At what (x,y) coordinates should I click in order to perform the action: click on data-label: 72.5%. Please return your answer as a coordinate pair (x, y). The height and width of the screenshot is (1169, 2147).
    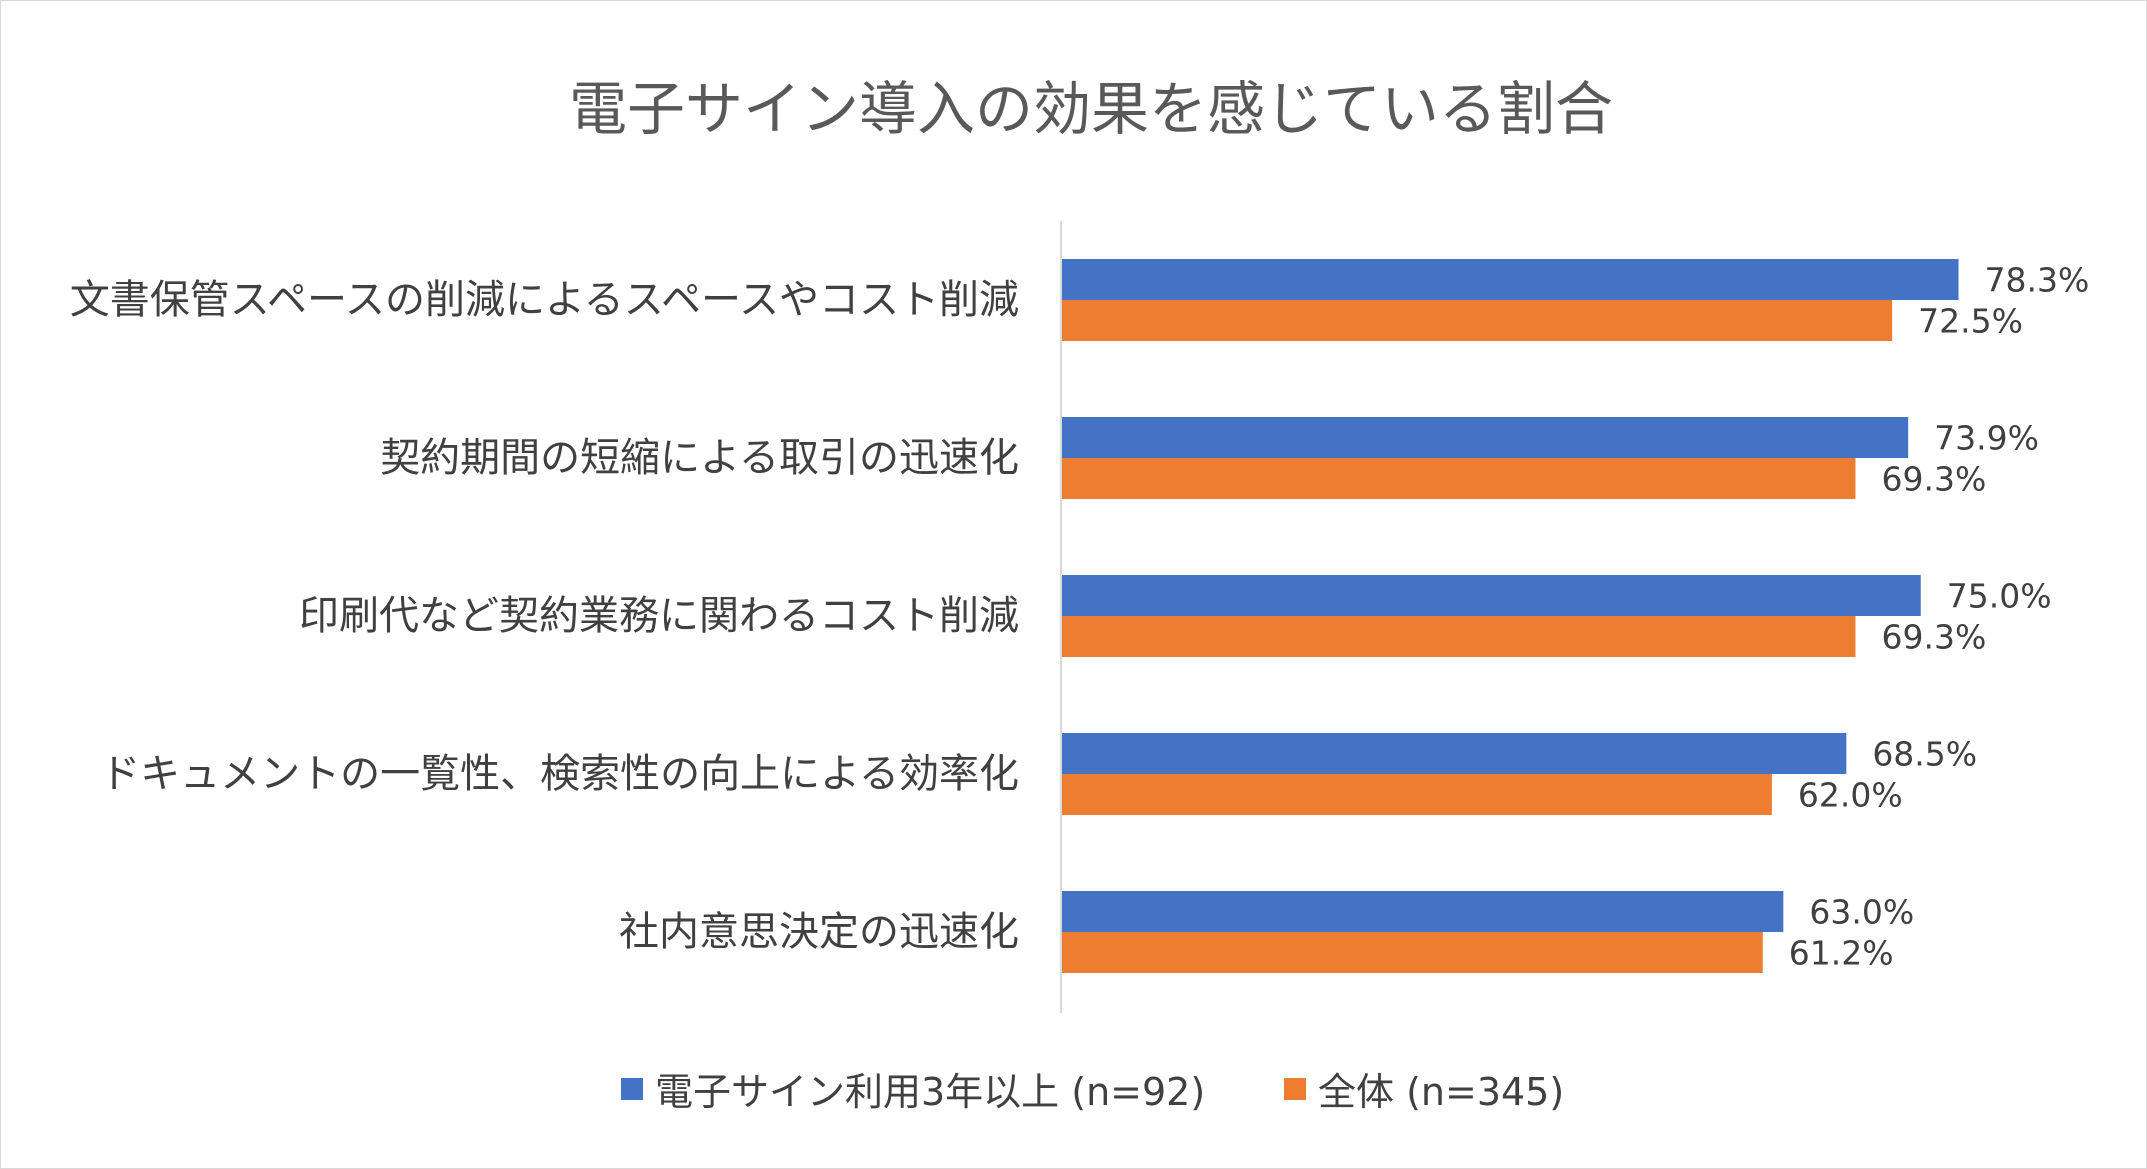
    Looking at the image, I should click on (1970, 321).